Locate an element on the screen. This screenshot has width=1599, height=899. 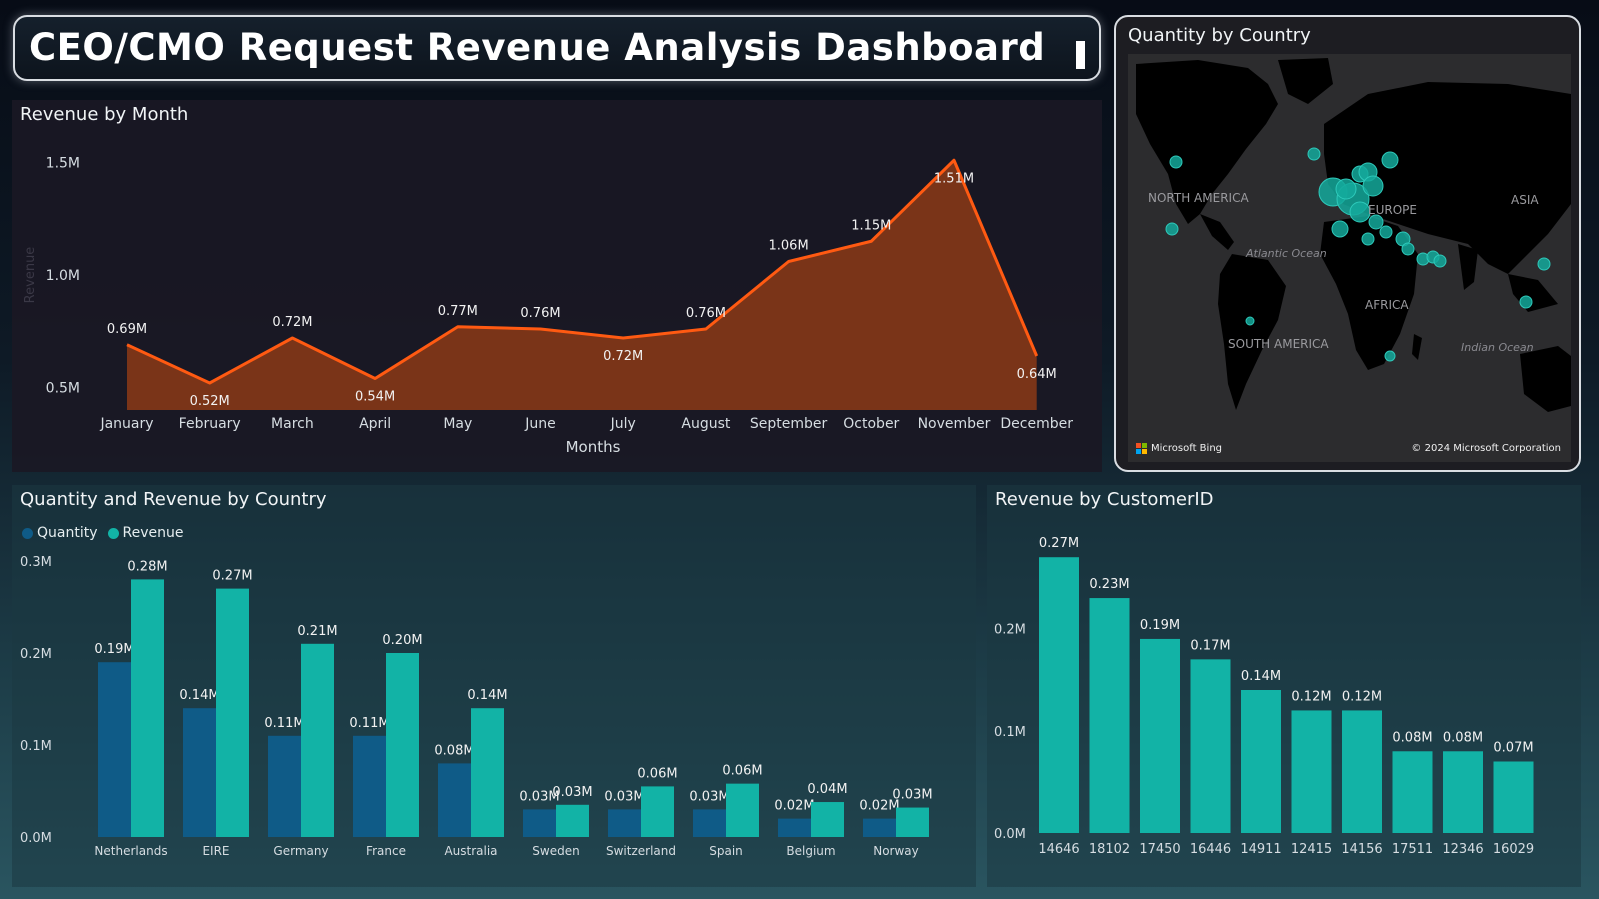
x-tick-label-march: March is located at coordinates (292, 424).